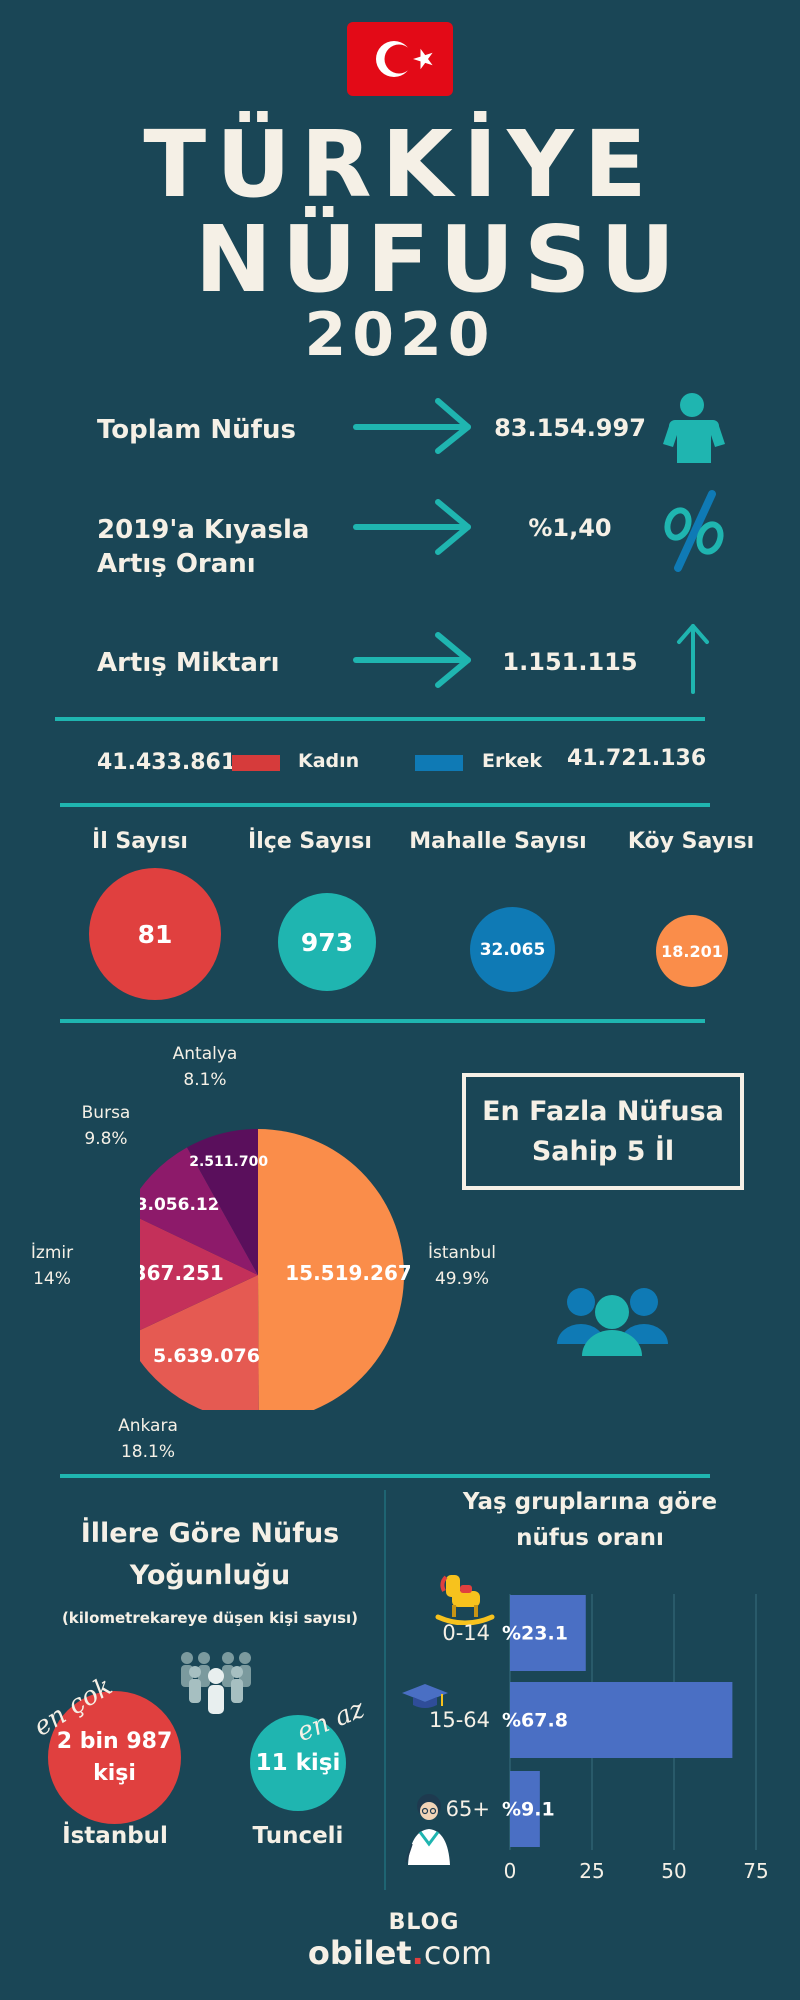 The width and height of the screenshot is (800, 2000). What do you see at coordinates (148, 1426) in the screenshot?
I see `pie-label-ankara-name: Ankara` at bounding box center [148, 1426].